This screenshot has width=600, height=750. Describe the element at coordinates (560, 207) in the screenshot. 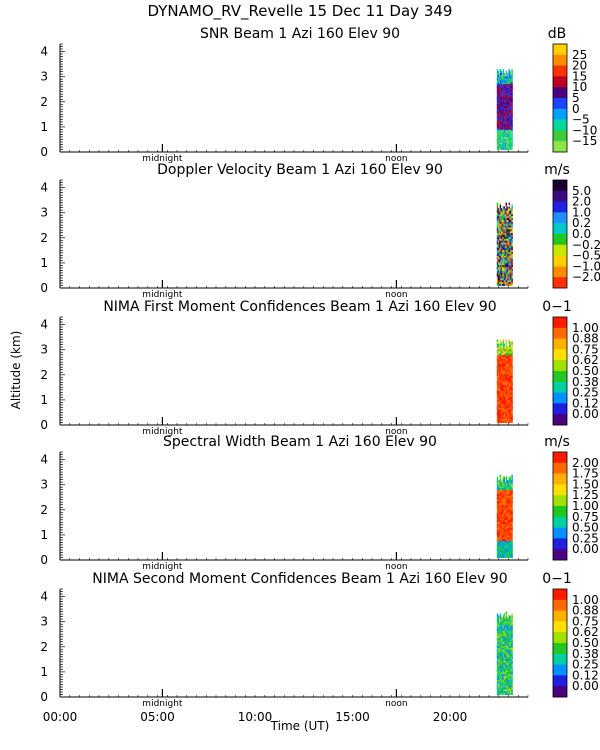

I see `colorbar-swatch` at that location.